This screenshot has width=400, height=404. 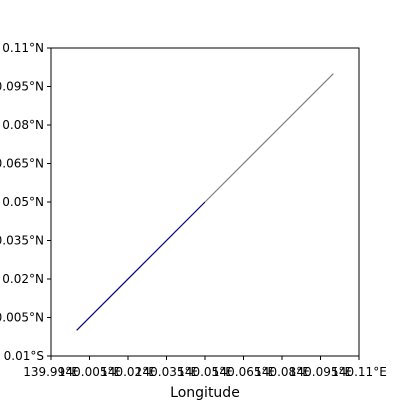 I want to click on y-tick-label: 0.065°N, so click(x=22, y=164).